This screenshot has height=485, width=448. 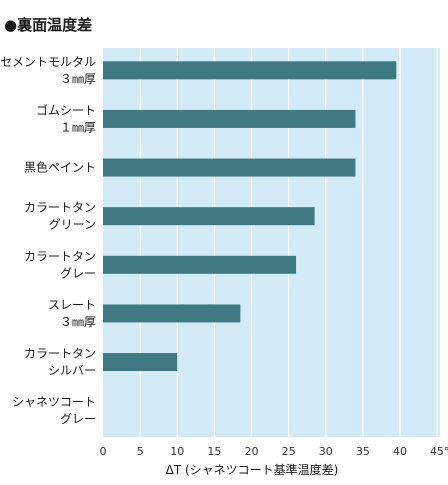 What do you see at coordinates (103, 451) in the screenshot?
I see `x-tick-label: 0` at bounding box center [103, 451].